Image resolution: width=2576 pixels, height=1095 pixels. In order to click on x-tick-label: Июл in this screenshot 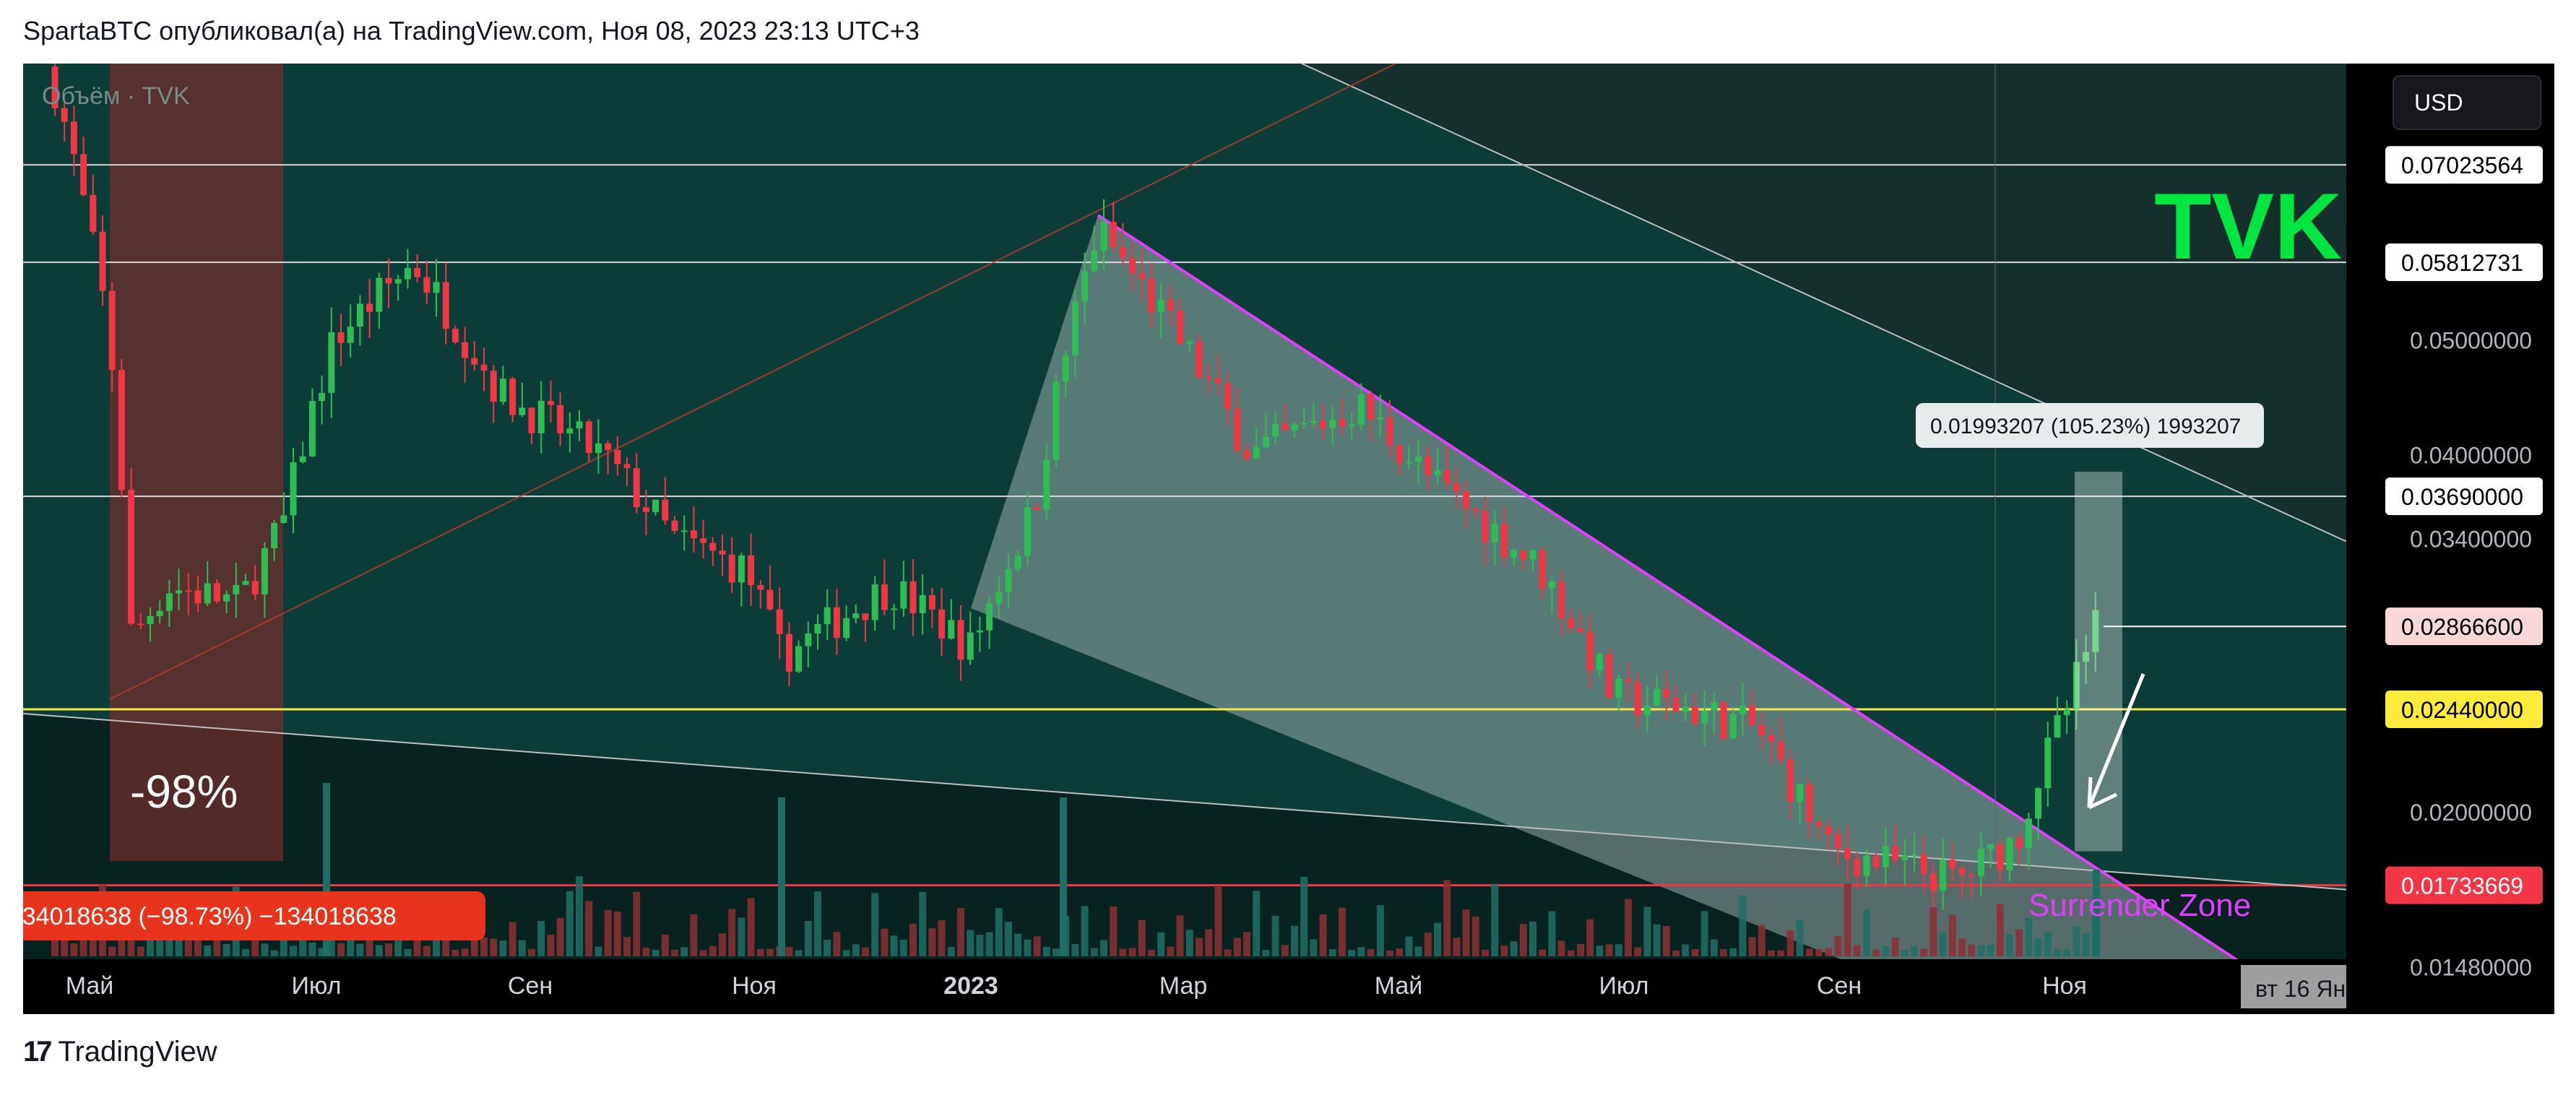, I will do `click(316, 986)`.